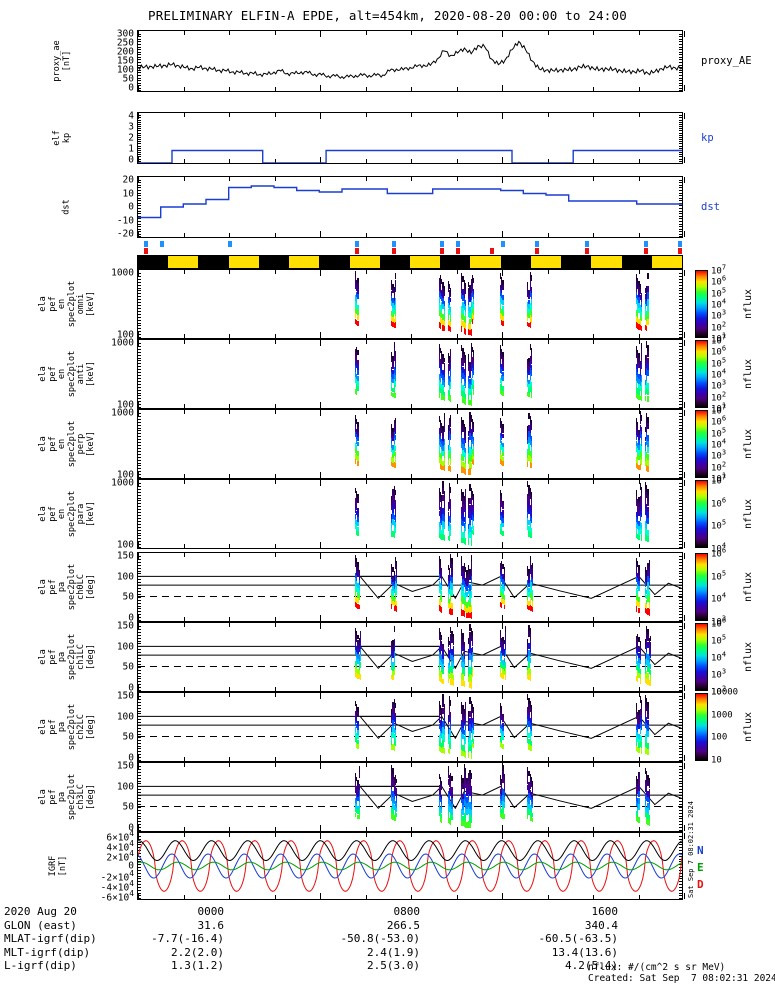 Image resolution: width=775 pixels, height=1000 pixels. I want to click on ylabel-en-perp: ela pef en spec2plot perp [keV], so click(67, 444).